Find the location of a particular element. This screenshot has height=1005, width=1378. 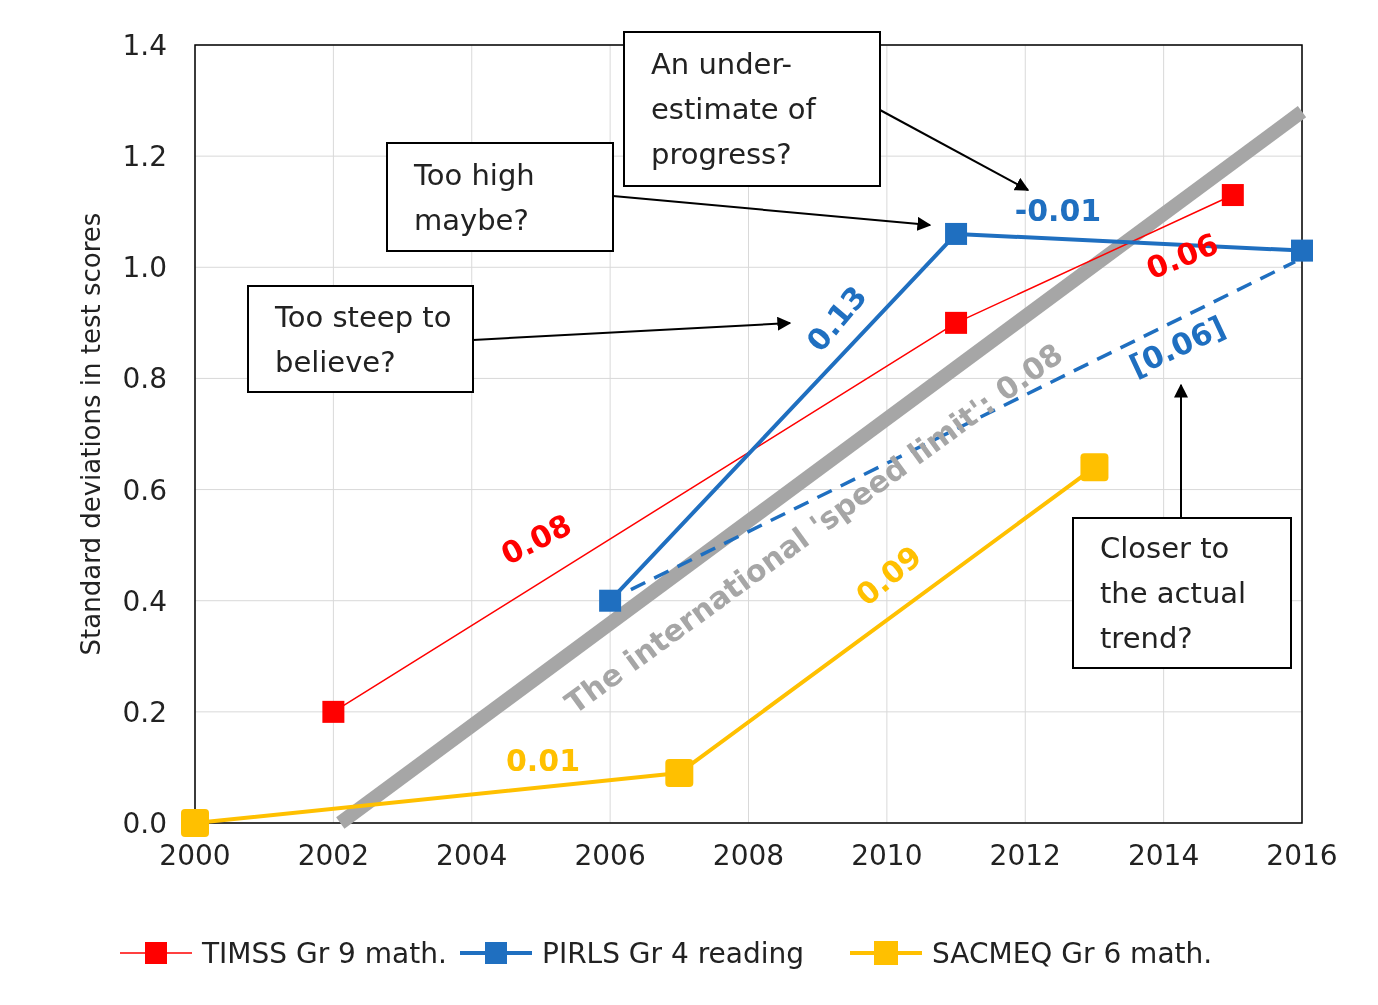

x-tick-label: 2012 is located at coordinates (1025, 855).